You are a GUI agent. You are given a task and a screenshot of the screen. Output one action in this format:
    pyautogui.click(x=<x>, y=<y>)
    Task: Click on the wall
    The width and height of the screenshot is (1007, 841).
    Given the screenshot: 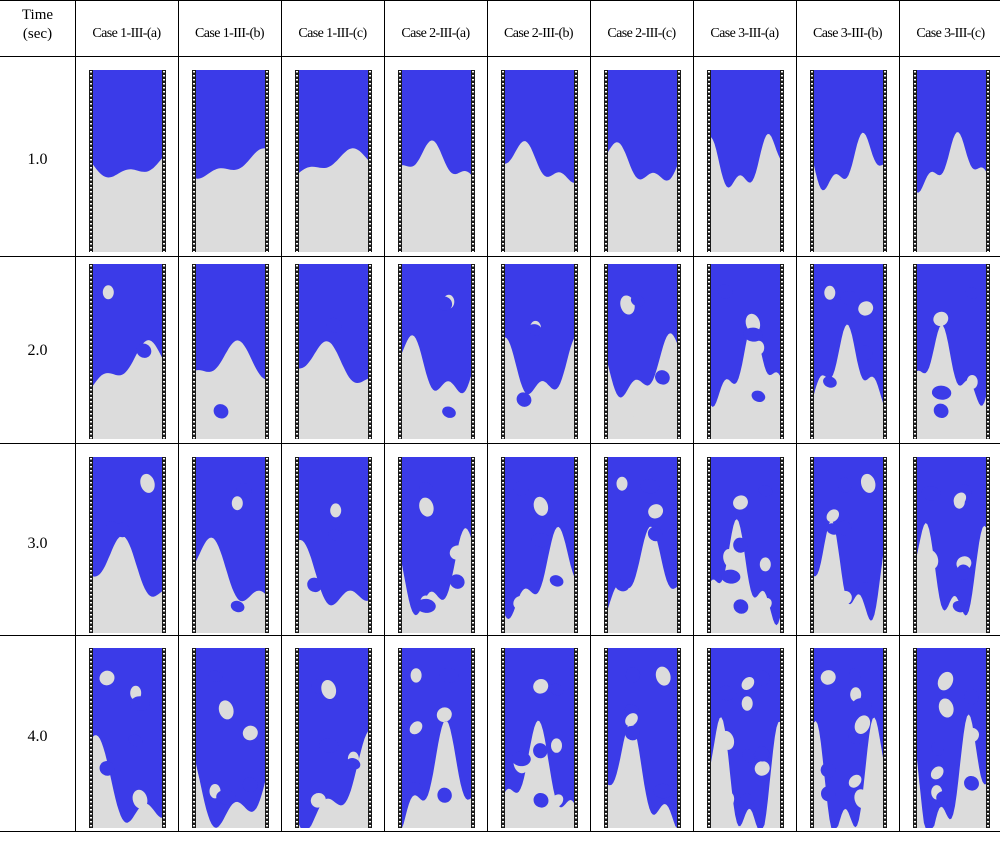 What is the action you would take?
    pyautogui.click(x=473, y=161)
    